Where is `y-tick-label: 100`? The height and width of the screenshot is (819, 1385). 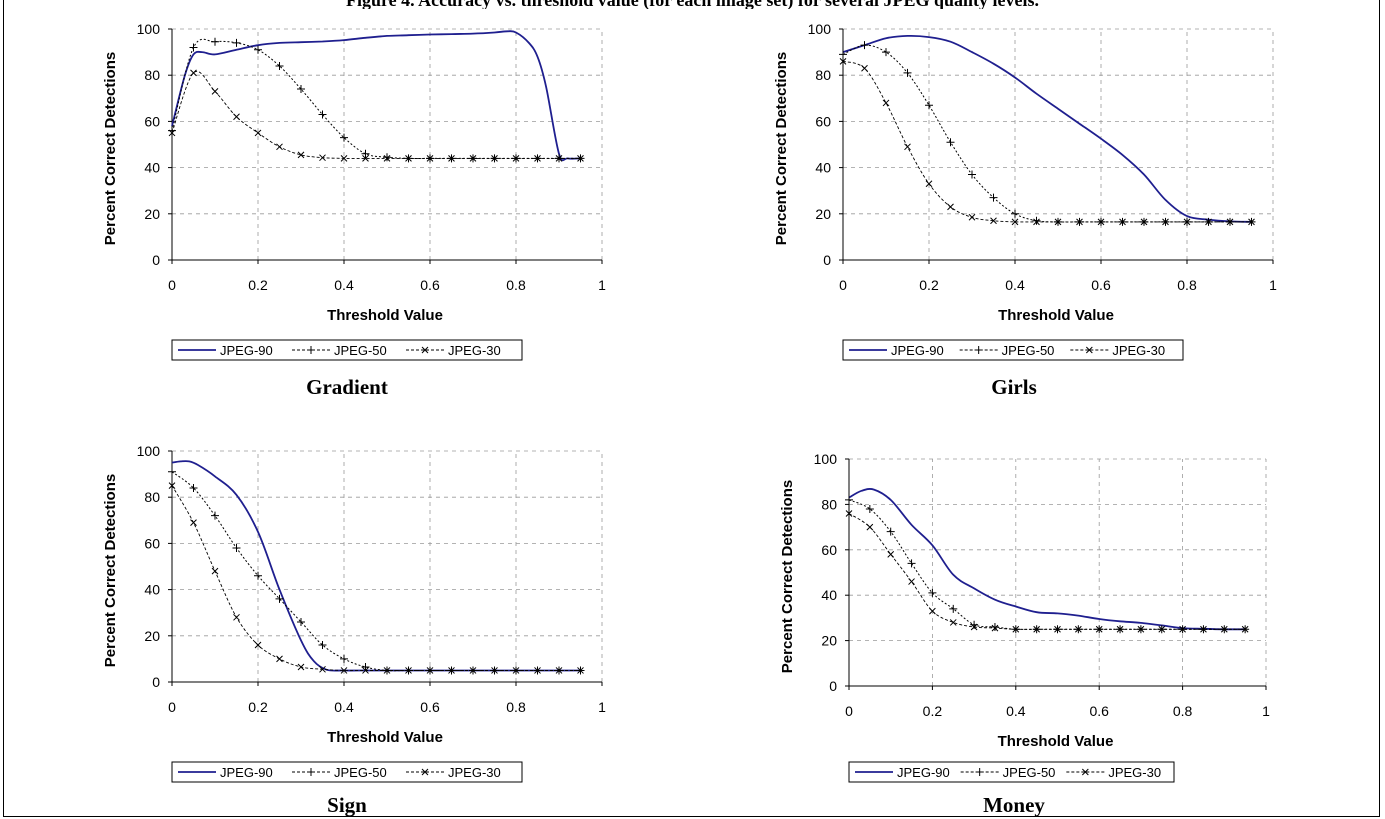 y-tick-label: 100 is located at coordinates (149, 451).